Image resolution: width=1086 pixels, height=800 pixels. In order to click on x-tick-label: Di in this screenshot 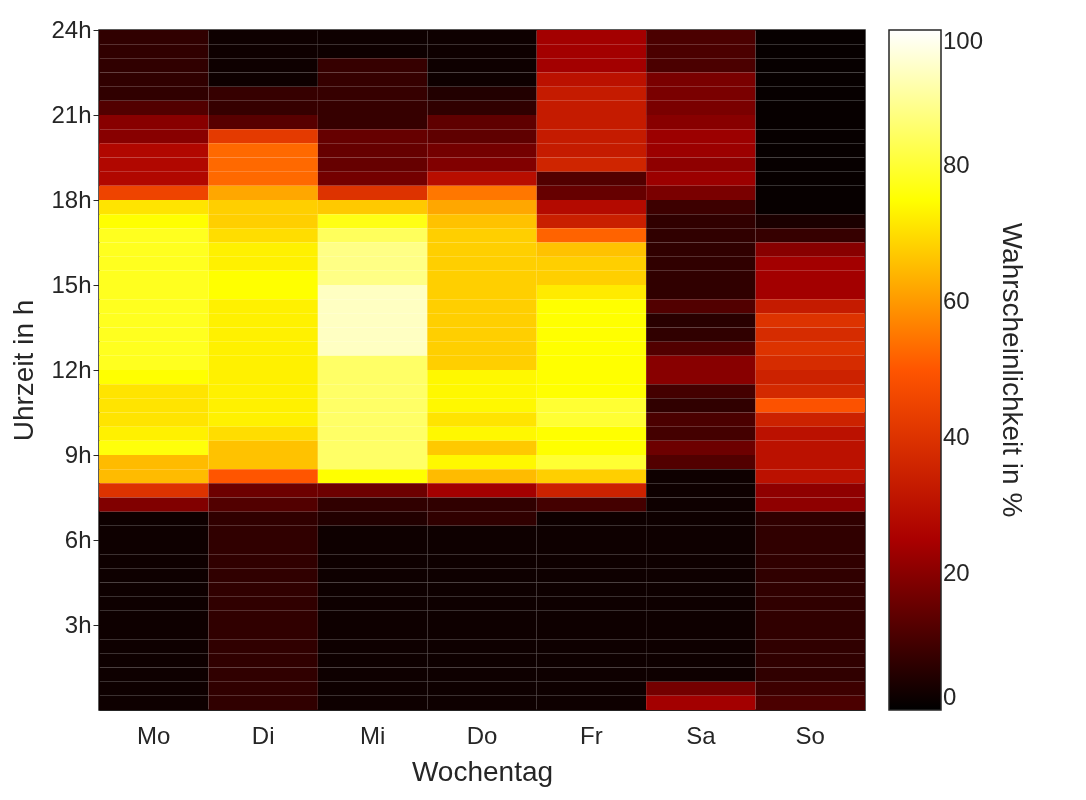, I will do `click(263, 735)`.